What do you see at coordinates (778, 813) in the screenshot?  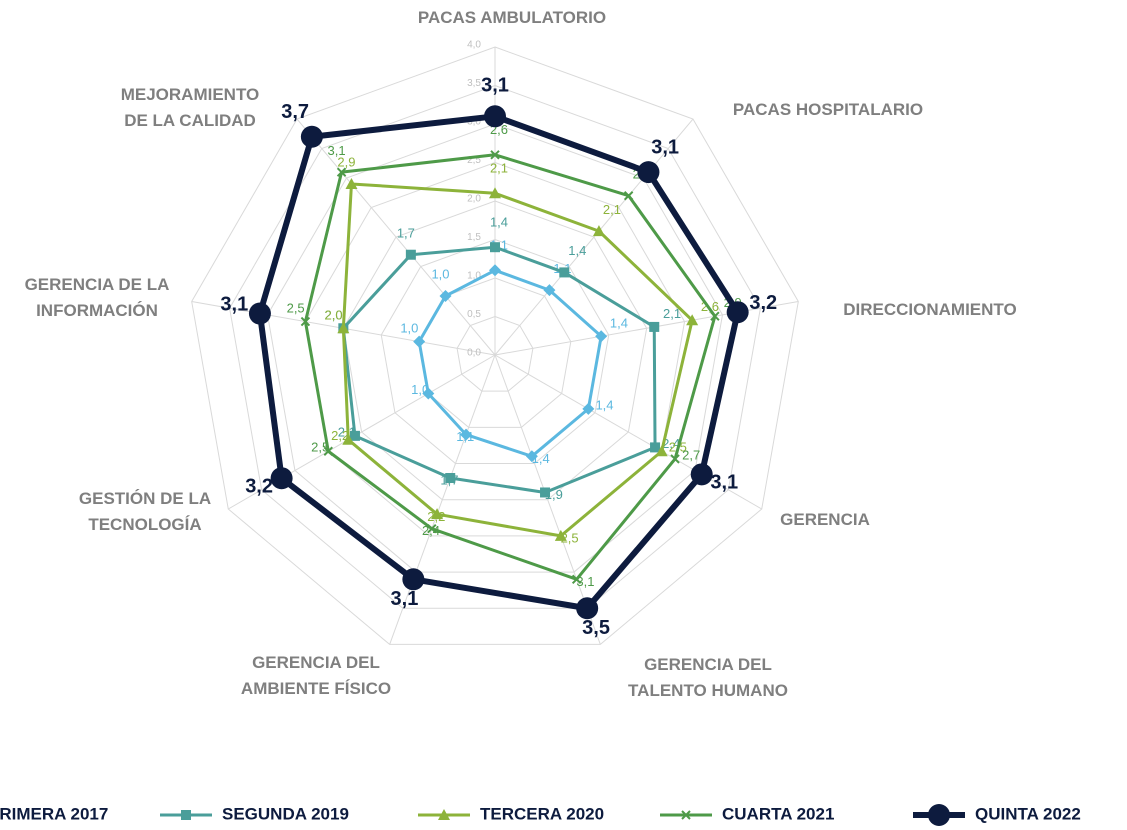 I see `legend-label: CUARTA 2021` at bounding box center [778, 813].